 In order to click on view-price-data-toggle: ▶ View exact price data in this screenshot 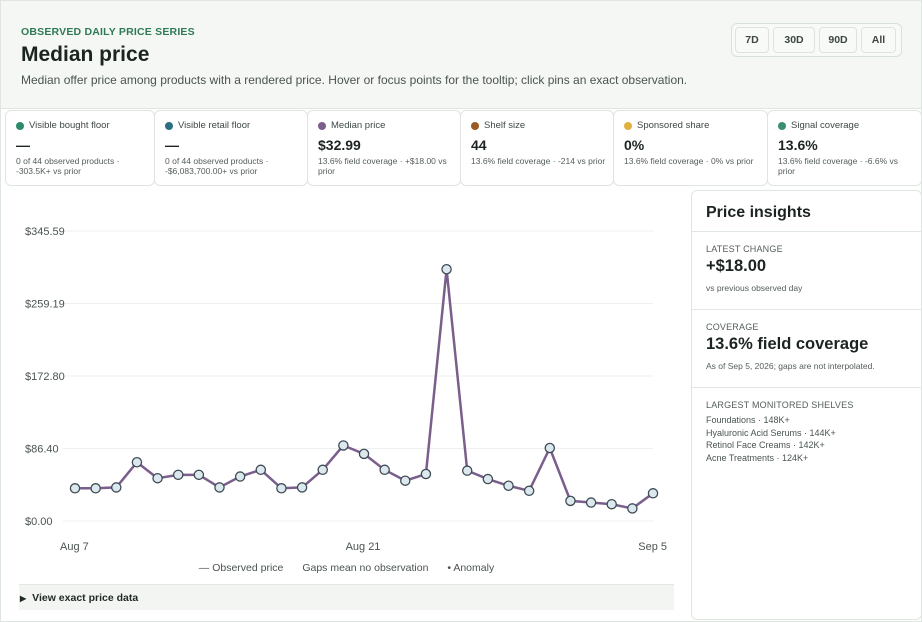, I will do `click(346, 597)`.